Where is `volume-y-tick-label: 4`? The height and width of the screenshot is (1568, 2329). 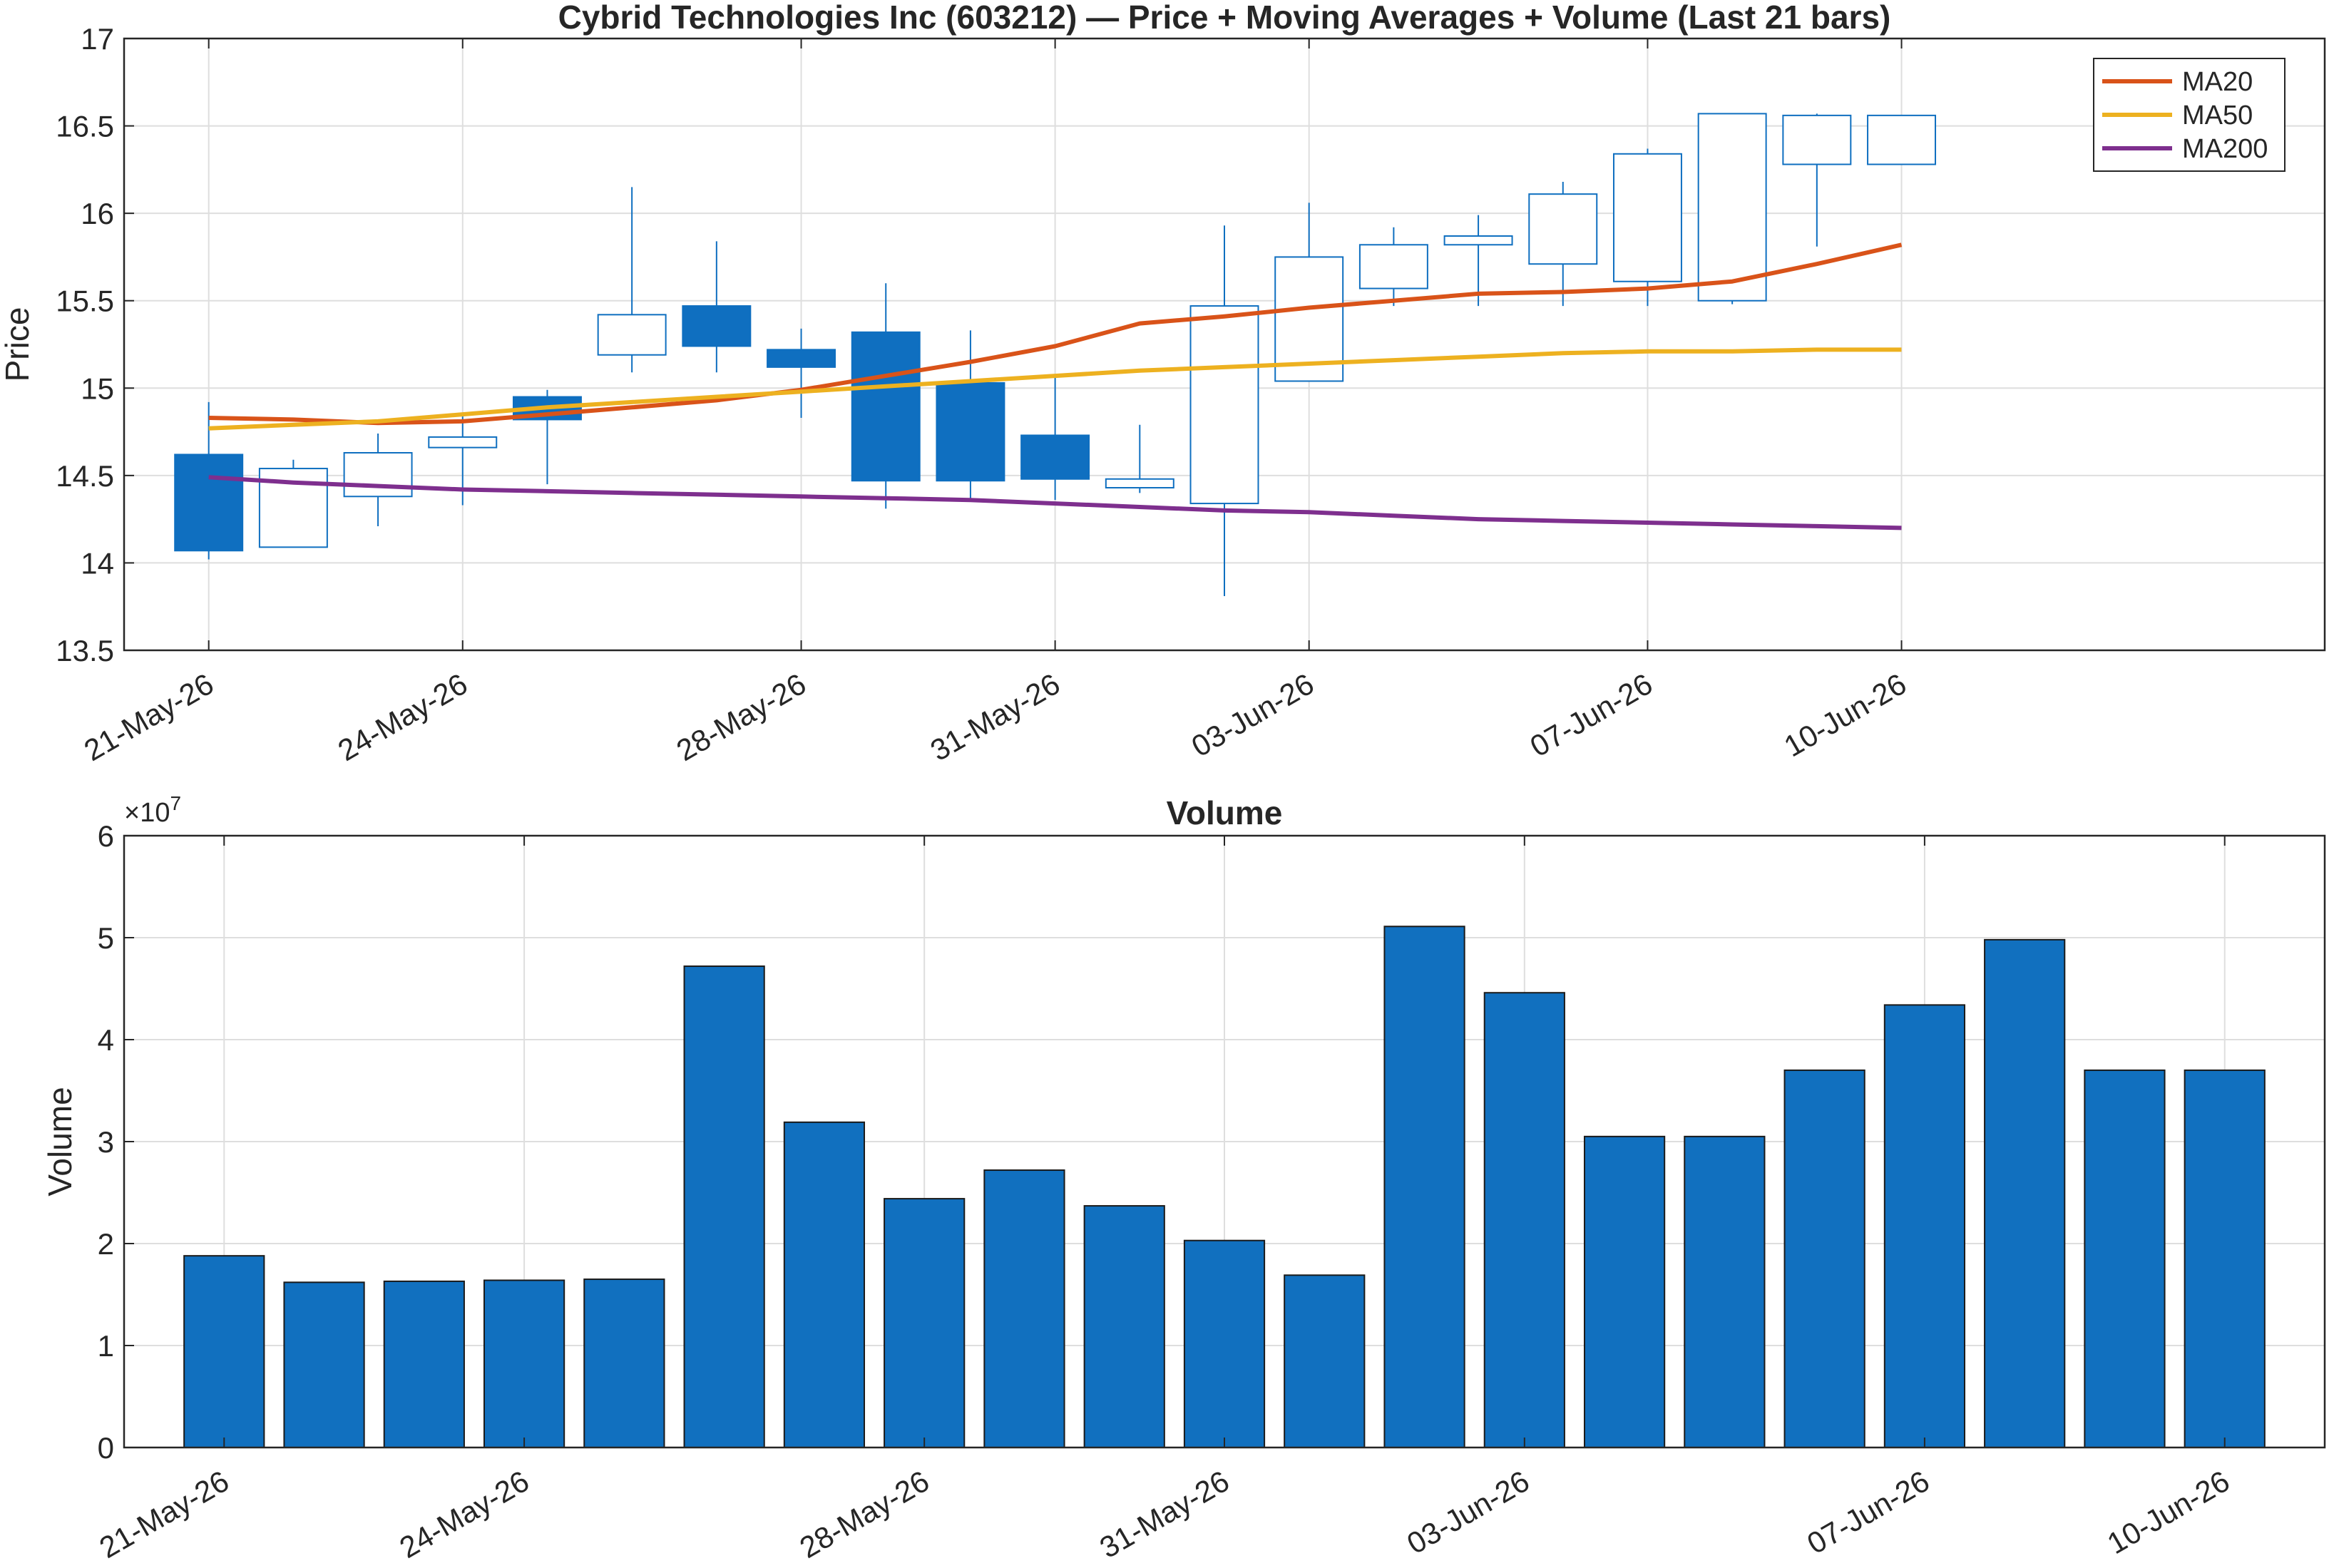 volume-y-tick-label: 4 is located at coordinates (106, 1040).